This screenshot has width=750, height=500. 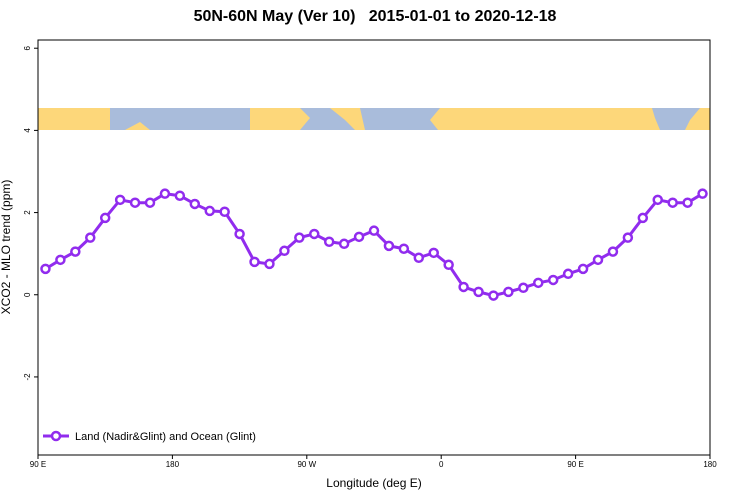 I want to click on map-band, so click(x=374, y=119).